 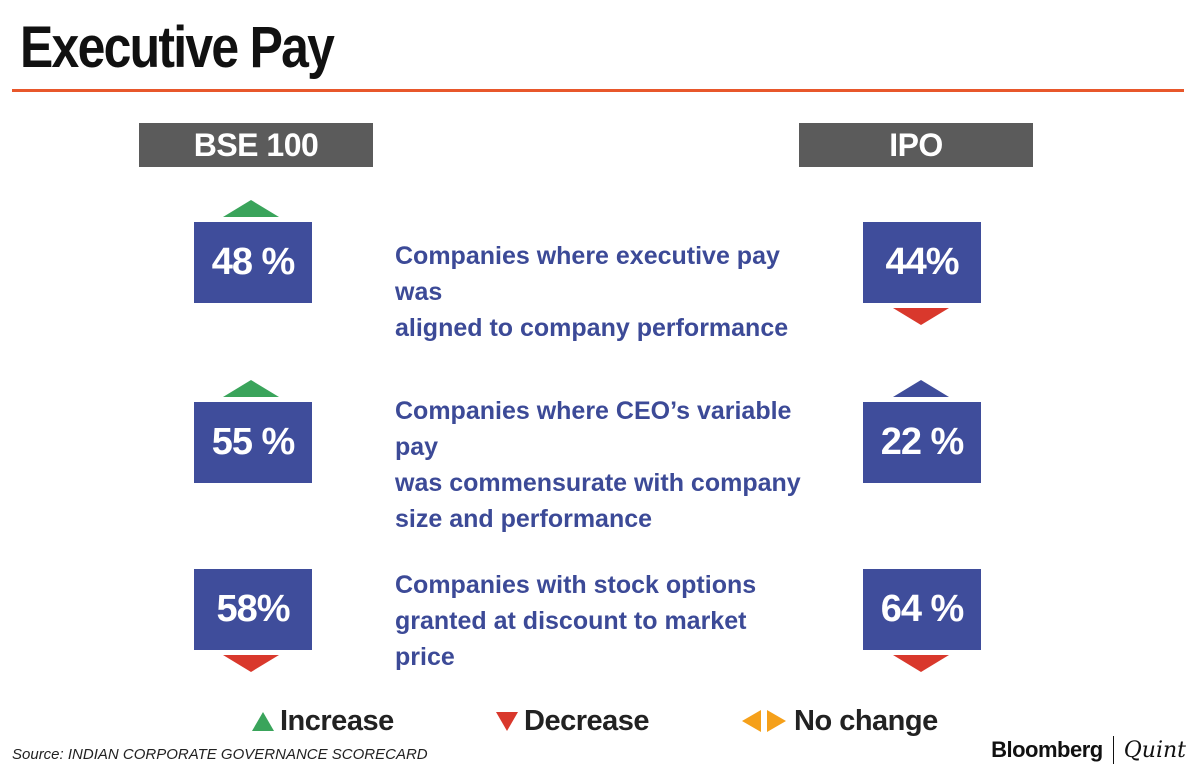 What do you see at coordinates (263, 721) in the screenshot?
I see `increase-triangle-icon` at bounding box center [263, 721].